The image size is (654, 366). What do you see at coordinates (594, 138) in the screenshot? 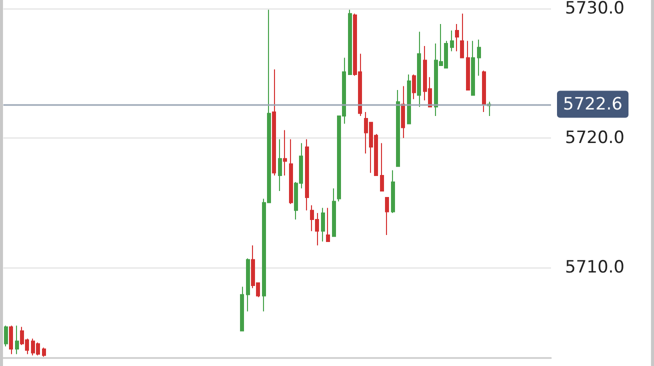
I see `y-tick-label: 5720.0` at bounding box center [594, 138].